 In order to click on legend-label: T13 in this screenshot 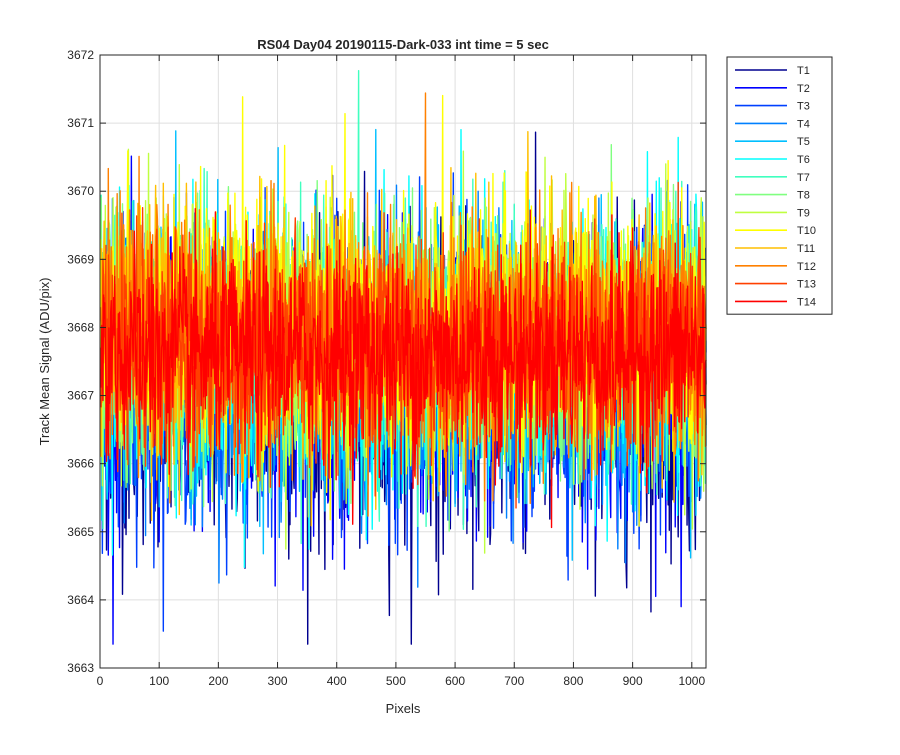, I will do `click(806, 285)`.